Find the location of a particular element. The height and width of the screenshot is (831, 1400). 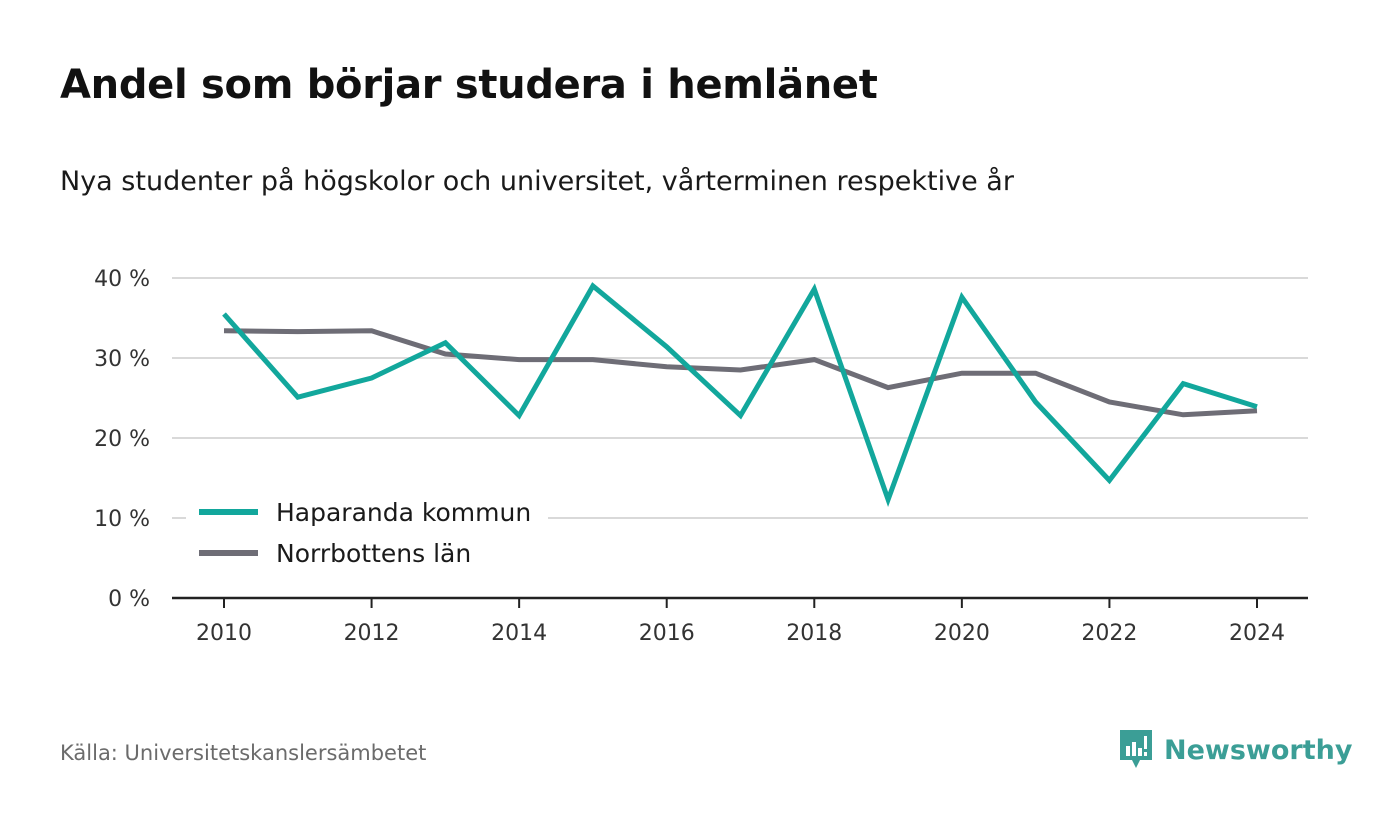

y-tick-label: 0 % is located at coordinates (129, 599).